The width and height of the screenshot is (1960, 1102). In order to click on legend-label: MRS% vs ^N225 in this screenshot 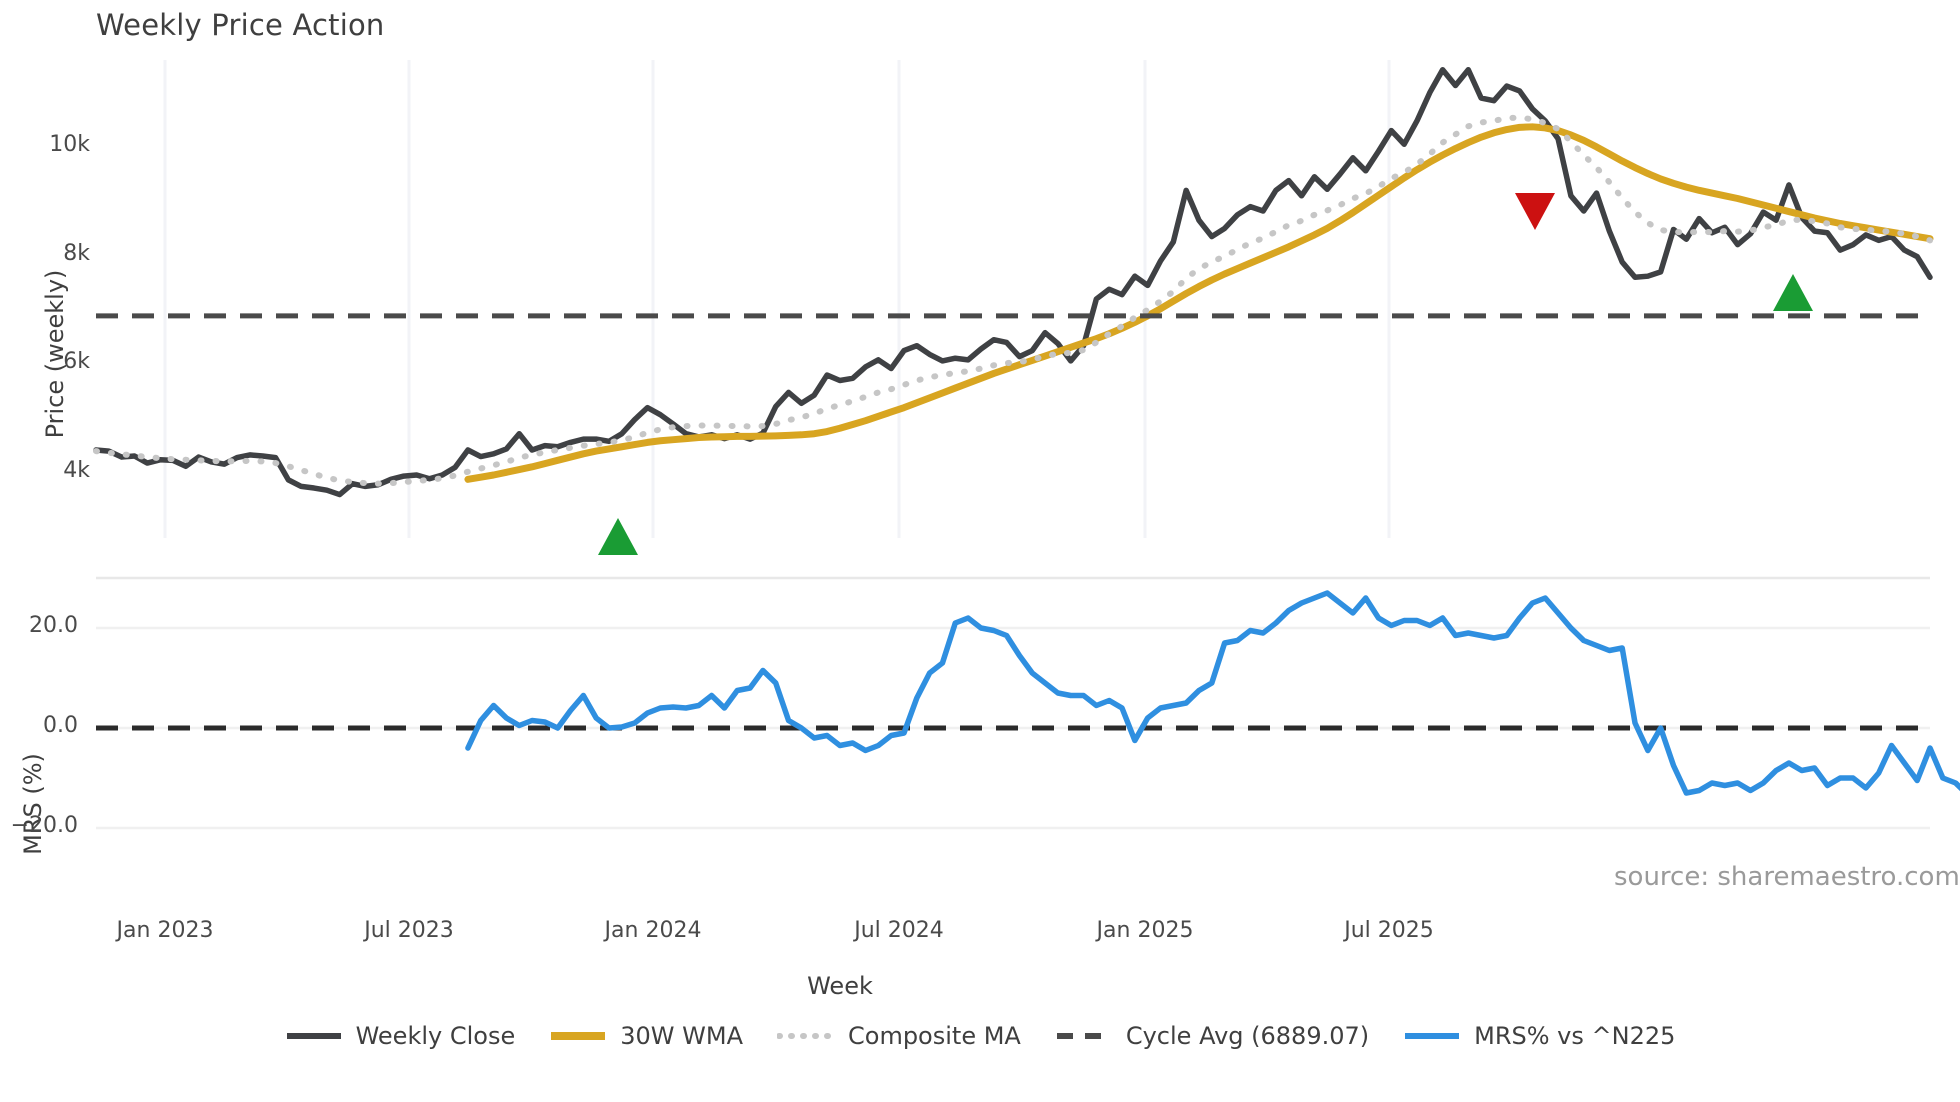, I will do `click(1575, 1036)`.